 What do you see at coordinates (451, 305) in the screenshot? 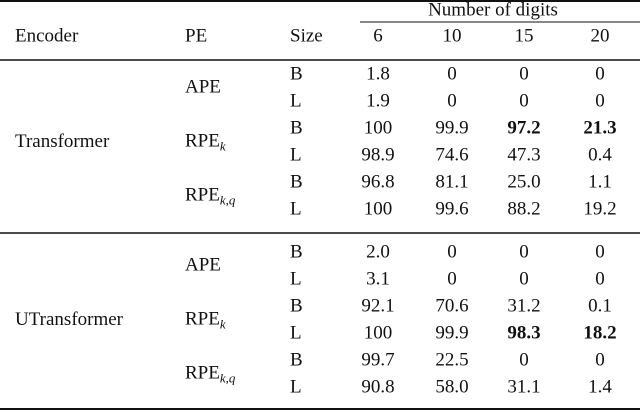
I see `value-cell: 70.6` at bounding box center [451, 305].